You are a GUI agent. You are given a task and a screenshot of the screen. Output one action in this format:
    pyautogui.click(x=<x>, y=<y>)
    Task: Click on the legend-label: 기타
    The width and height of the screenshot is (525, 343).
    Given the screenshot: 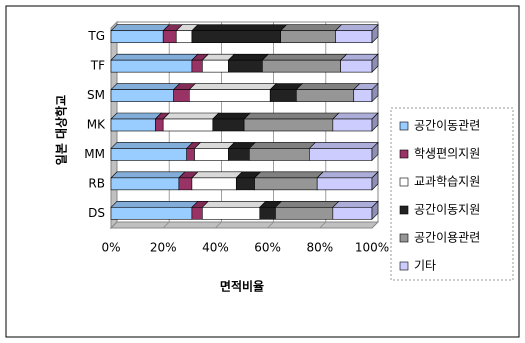 What is the action you would take?
    pyautogui.click(x=425, y=266)
    